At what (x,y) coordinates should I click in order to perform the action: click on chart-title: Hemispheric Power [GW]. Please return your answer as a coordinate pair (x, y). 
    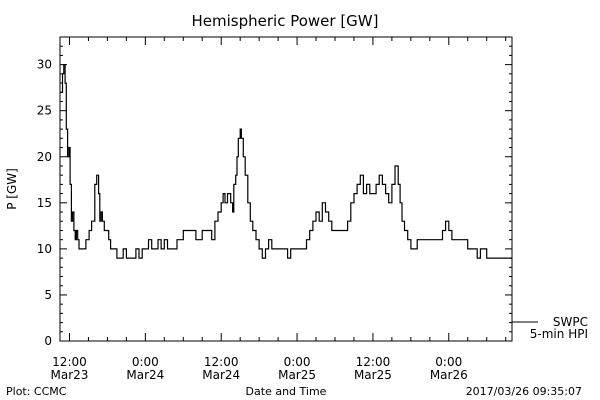
    Looking at the image, I should click on (285, 21).